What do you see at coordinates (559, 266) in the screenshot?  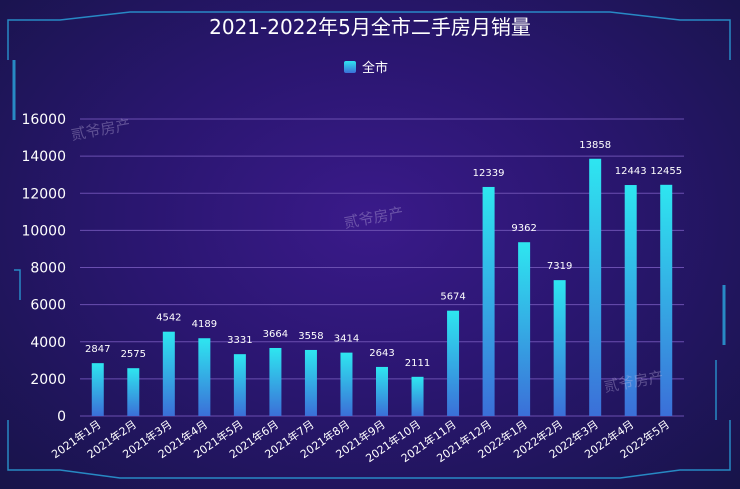 I see `data-label: 7319` at bounding box center [559, 266].